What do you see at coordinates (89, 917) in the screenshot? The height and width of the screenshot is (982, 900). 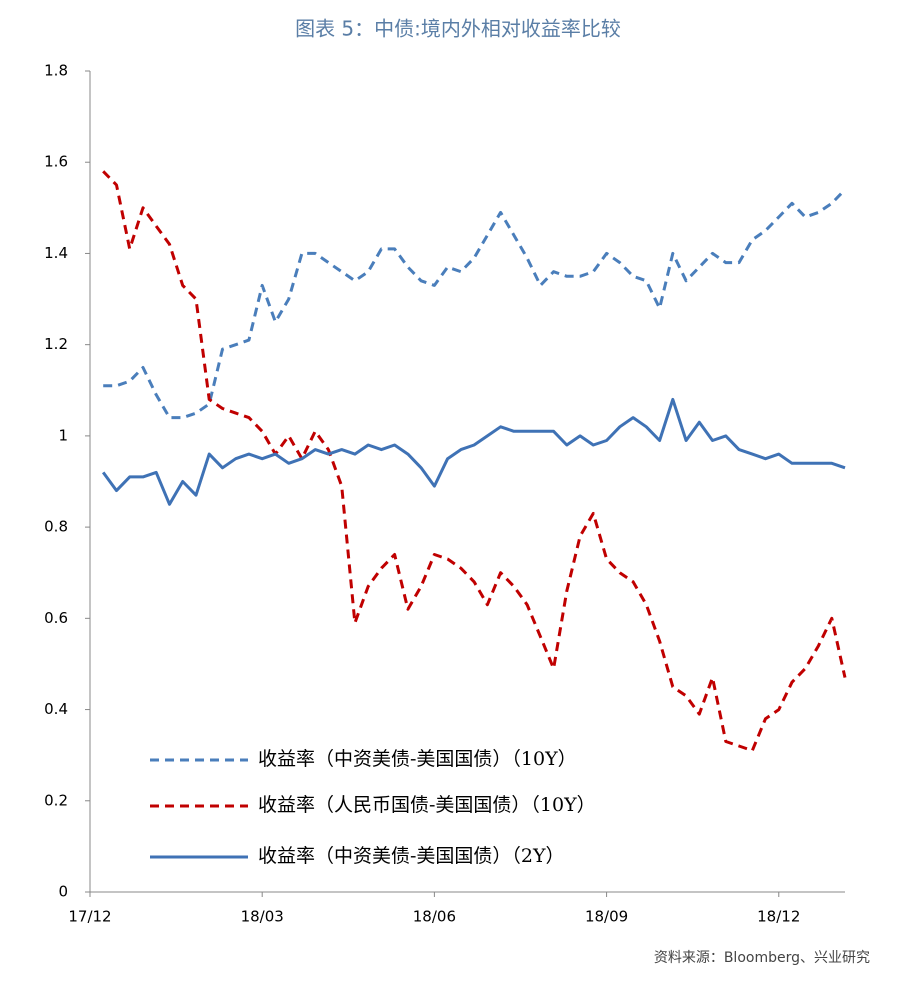 I see `x-tick-label: 17/12` at bounding box center [89, 917].